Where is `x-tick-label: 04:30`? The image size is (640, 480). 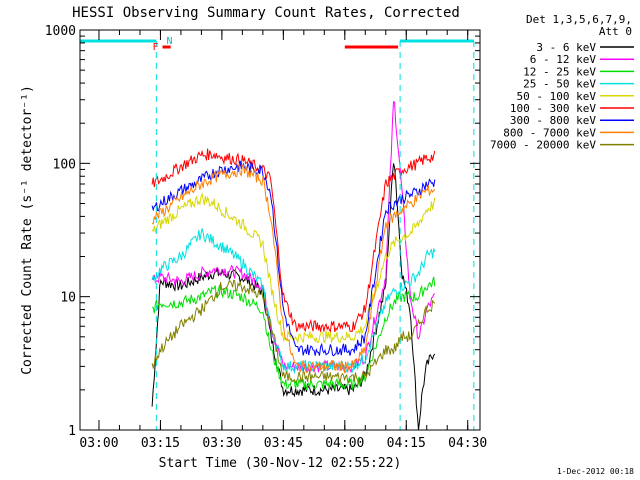 x-tick-label: 04:30 is located at coordinates (467, 443).